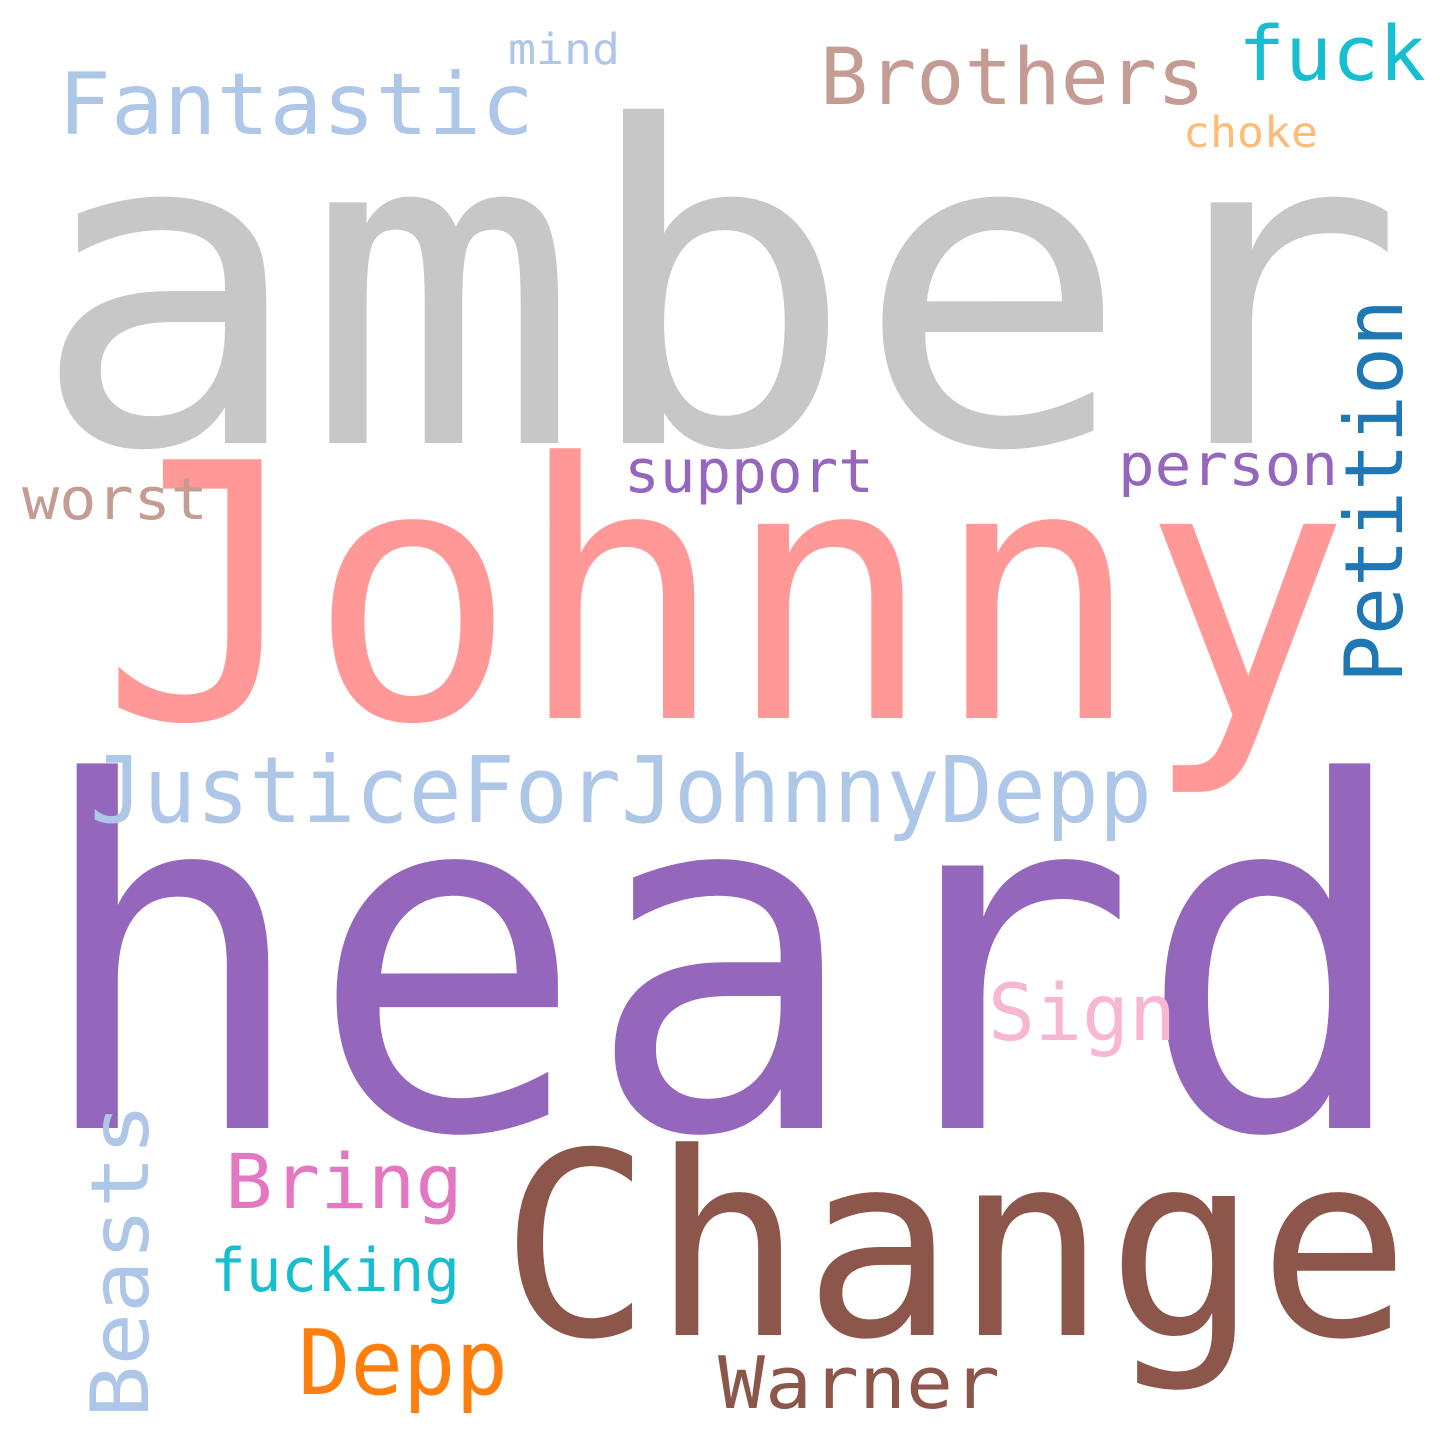 The width and height of the screenshot is (1440, 1440). I want to click on word-fantastic: Fantastic, so click(296, 105).